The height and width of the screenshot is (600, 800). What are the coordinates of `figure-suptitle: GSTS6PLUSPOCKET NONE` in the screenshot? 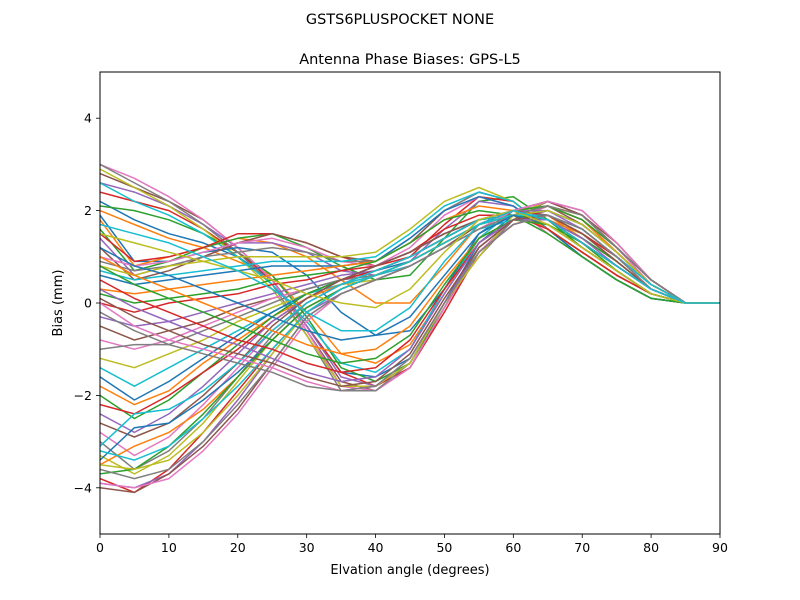 It's located at (400, 20).